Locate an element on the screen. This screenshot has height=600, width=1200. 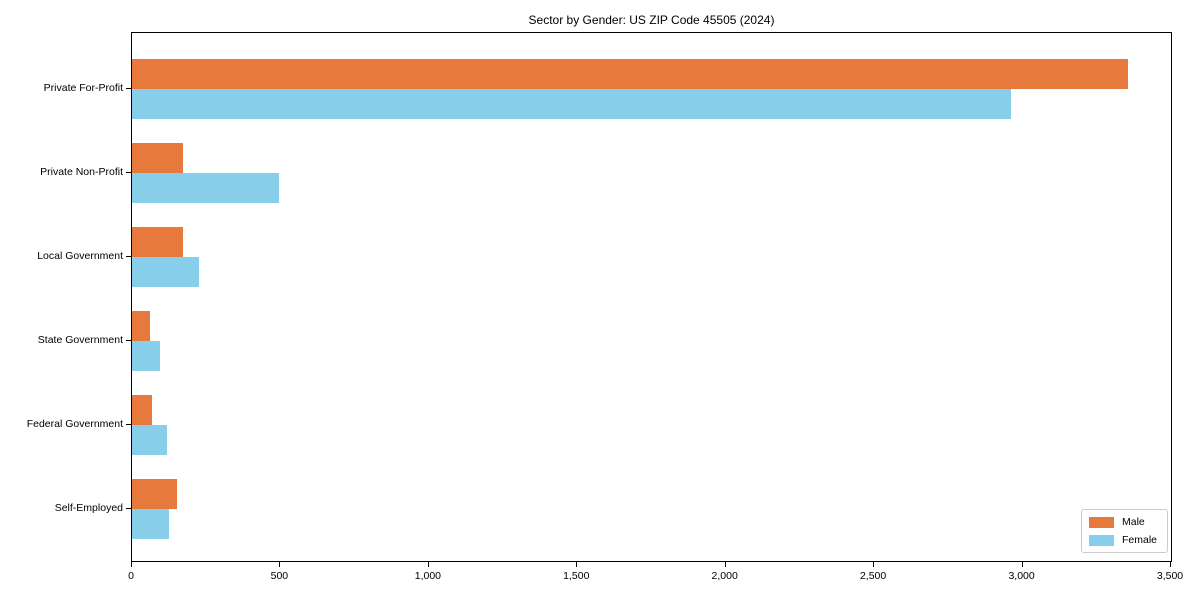
legend-item-female: Female is located at coordinates (1122, 540).